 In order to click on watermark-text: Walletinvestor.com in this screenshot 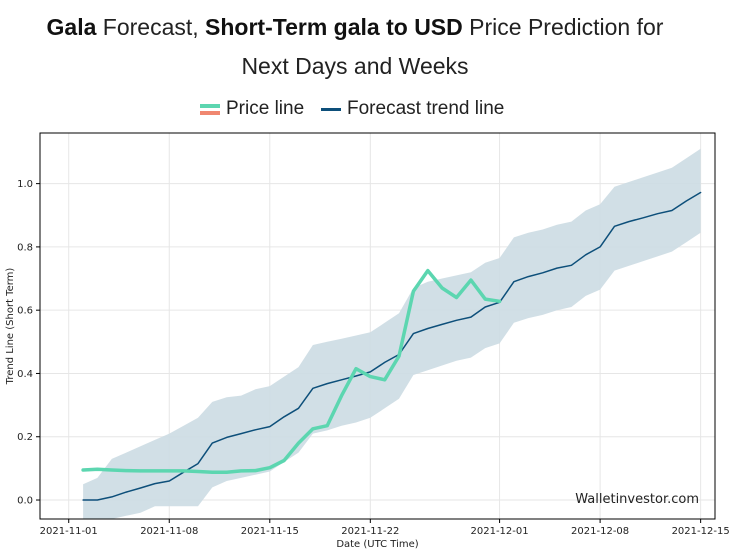, I will do `click(637, 499)`.